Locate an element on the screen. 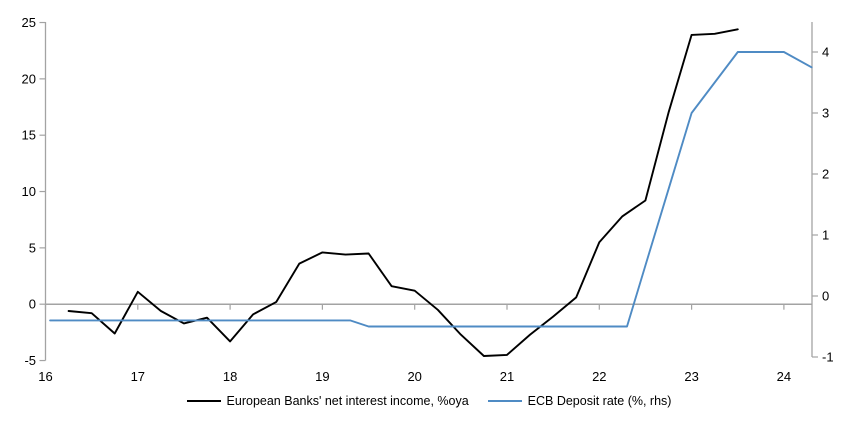 The width and height of the screenshot is (852, 427). left-axis-tick-label: -5 is located at coordinates (30, 360).